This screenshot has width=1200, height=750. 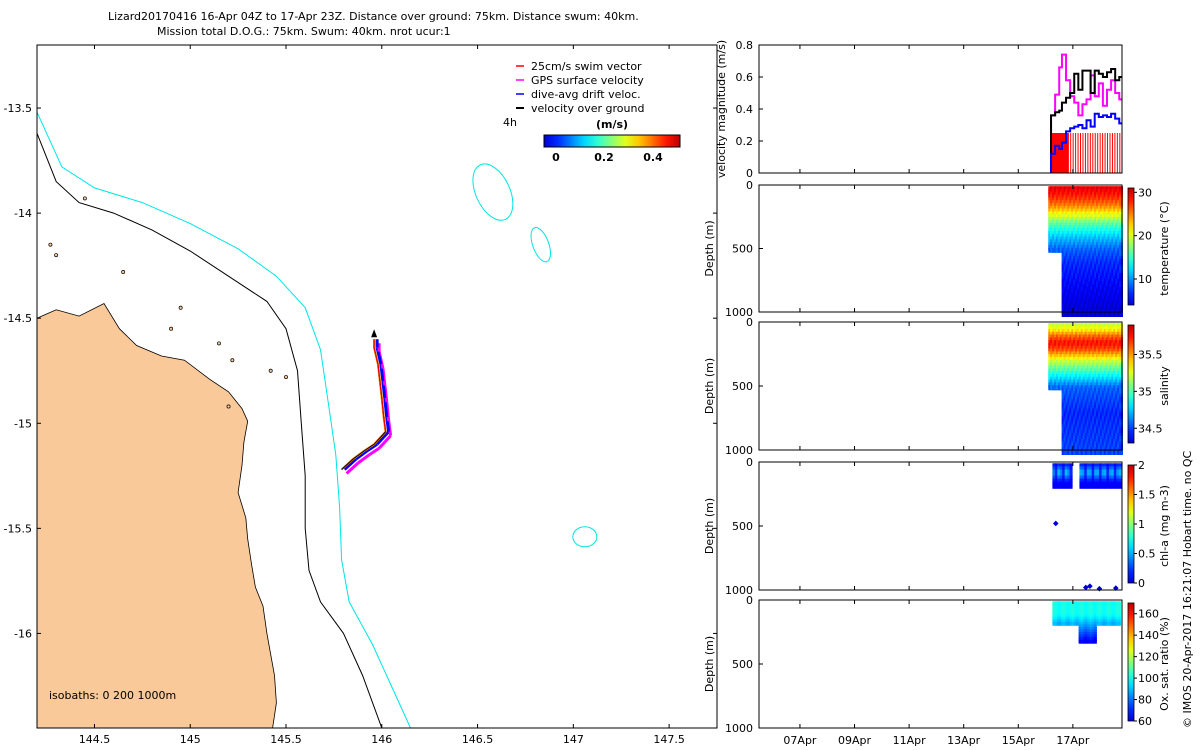 What do you see at coordinates (919, 109) in the screenshot?
I see `panel-velocity-magnitude: 0 0.2 0.4 0.6 0.8 velocity magnitude (m/s)` at bounding box center [919, 109].